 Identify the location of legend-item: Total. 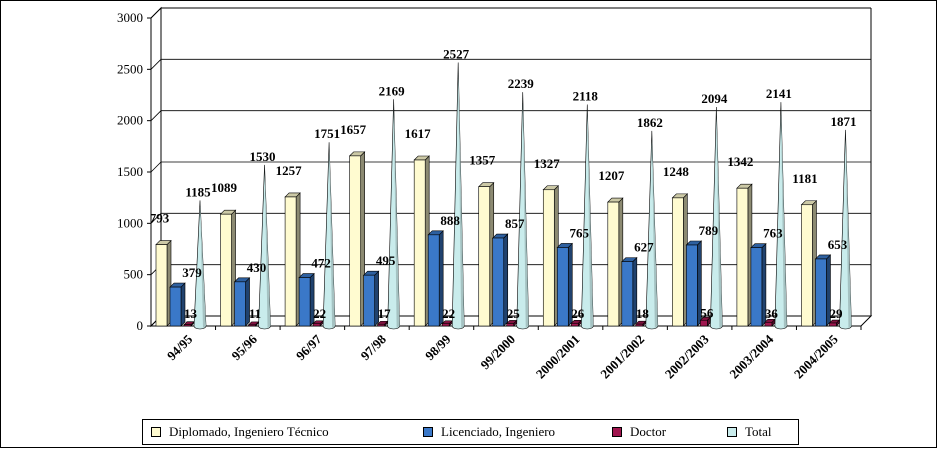
(749, 432).